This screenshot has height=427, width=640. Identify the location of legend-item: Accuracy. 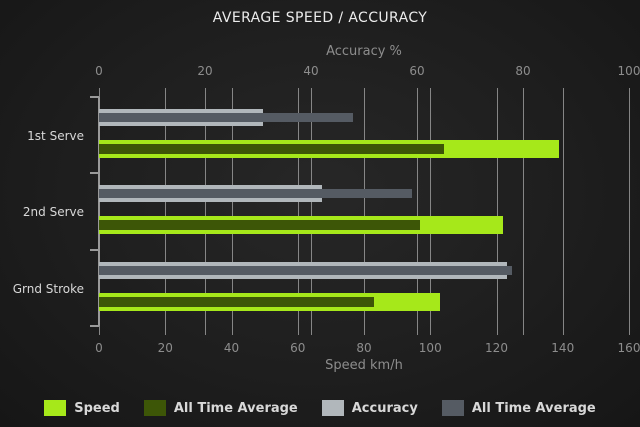
(369, 408).